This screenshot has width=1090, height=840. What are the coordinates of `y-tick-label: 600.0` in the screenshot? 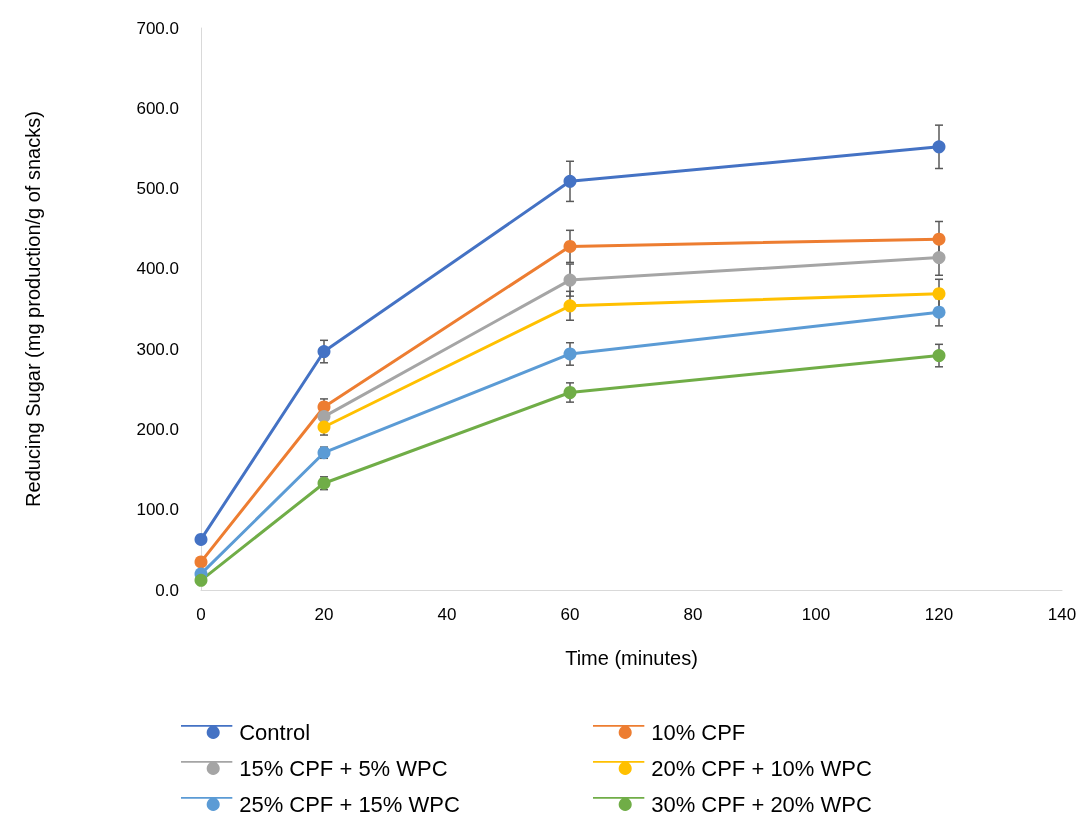 It's located at (157, 108).